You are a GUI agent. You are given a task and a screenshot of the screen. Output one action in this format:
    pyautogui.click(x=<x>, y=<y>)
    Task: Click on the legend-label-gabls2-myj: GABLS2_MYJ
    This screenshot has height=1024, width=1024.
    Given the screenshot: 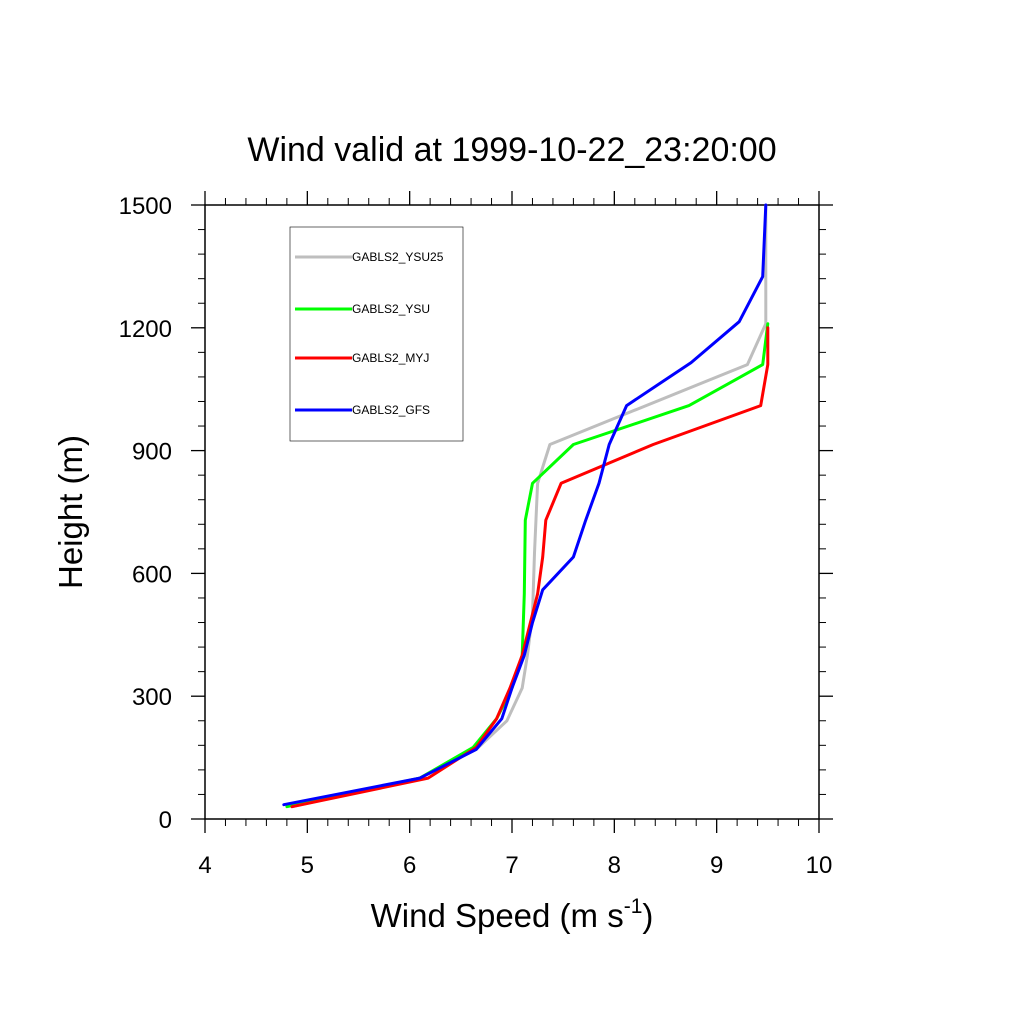 What is the action you would take?
    pyautogui.click(x=390, y=358)
    